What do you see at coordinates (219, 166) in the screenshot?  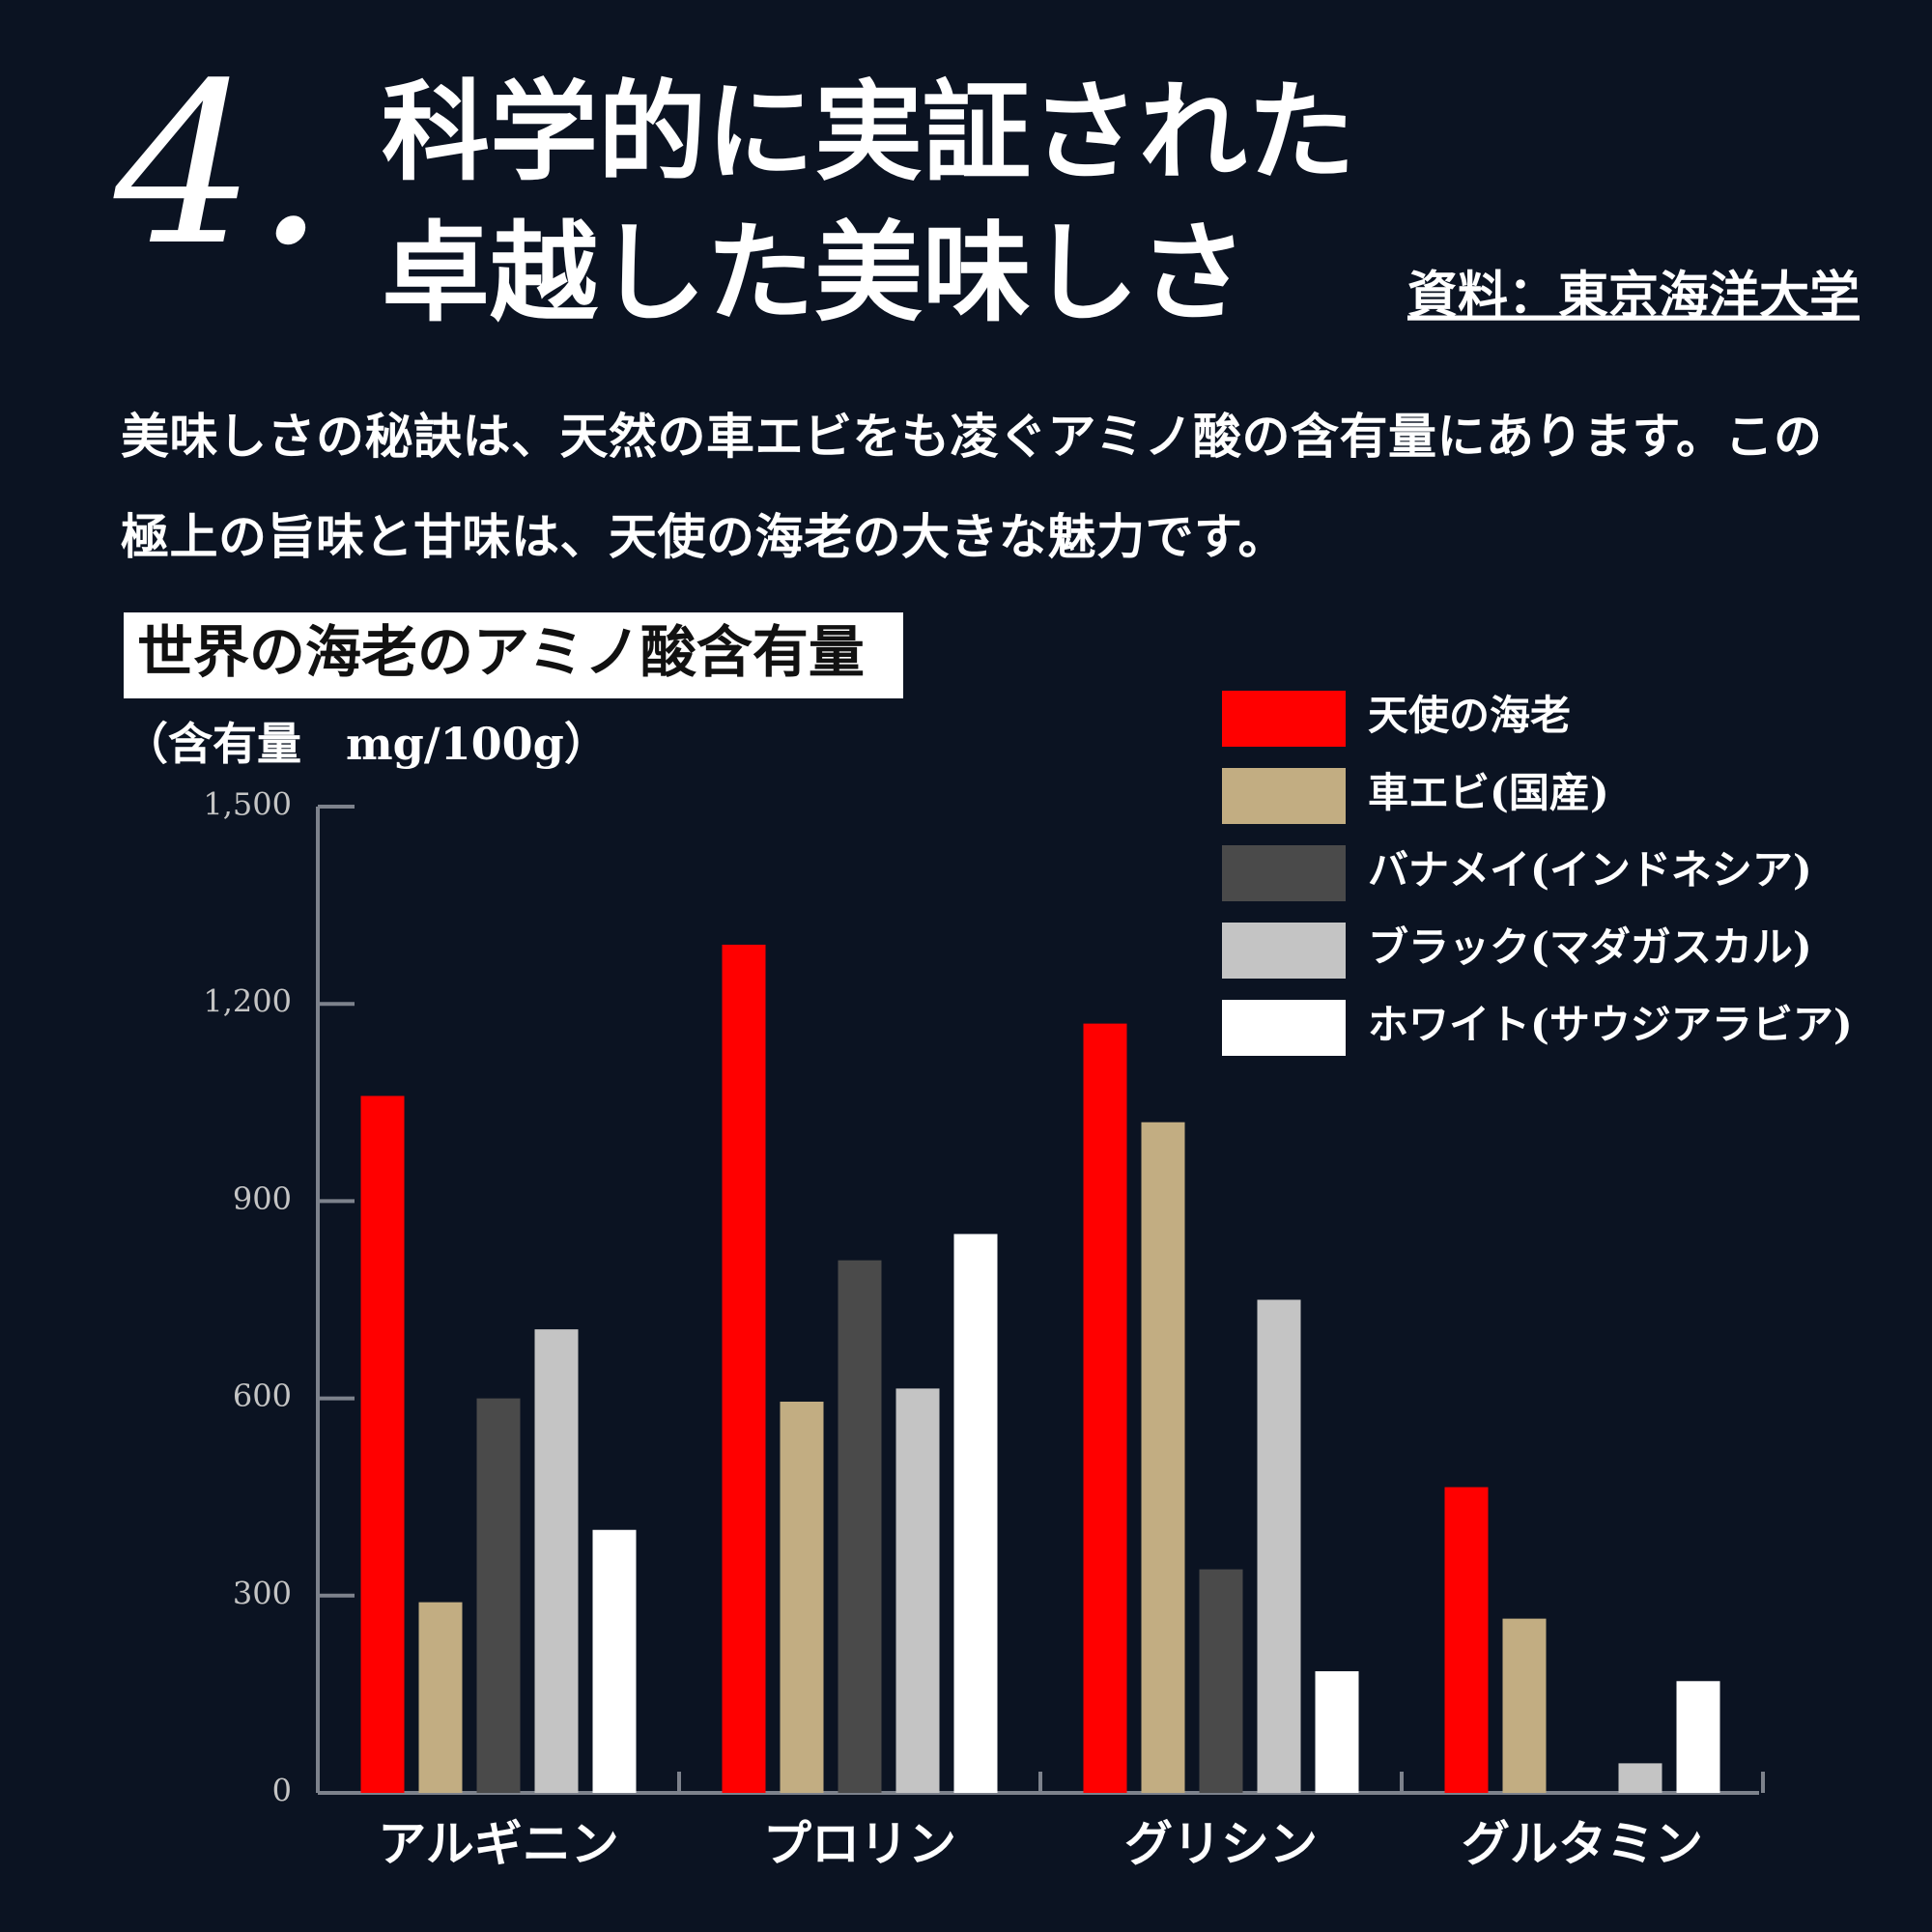 I see `section-number: 4.` at bounding box center [219, 166].